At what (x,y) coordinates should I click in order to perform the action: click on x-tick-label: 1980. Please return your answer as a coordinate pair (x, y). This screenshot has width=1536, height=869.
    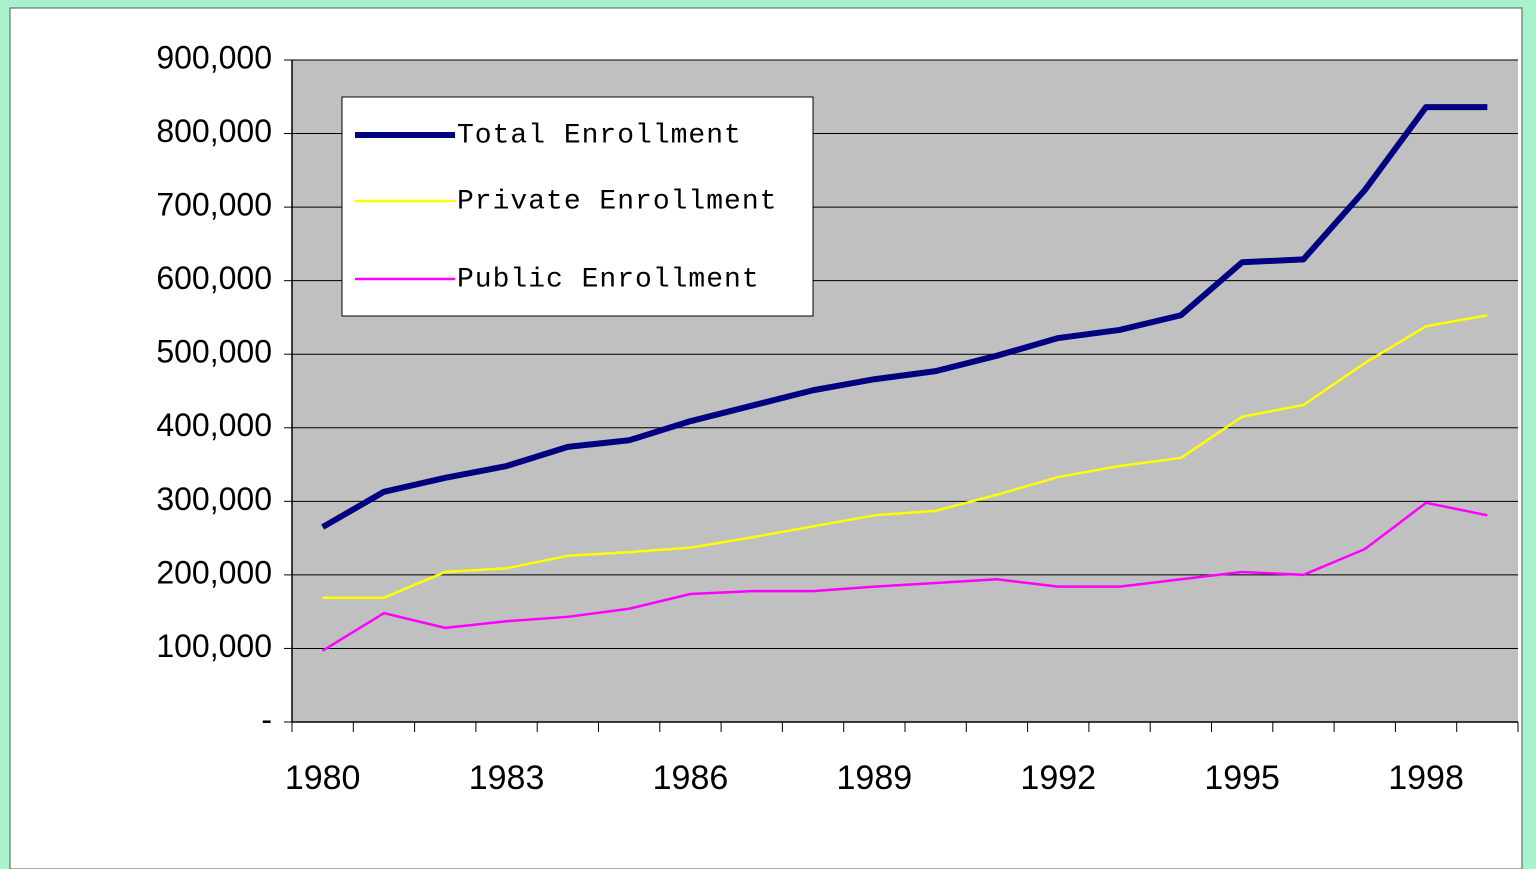
    Looking at the image, I should click on (323, 778).